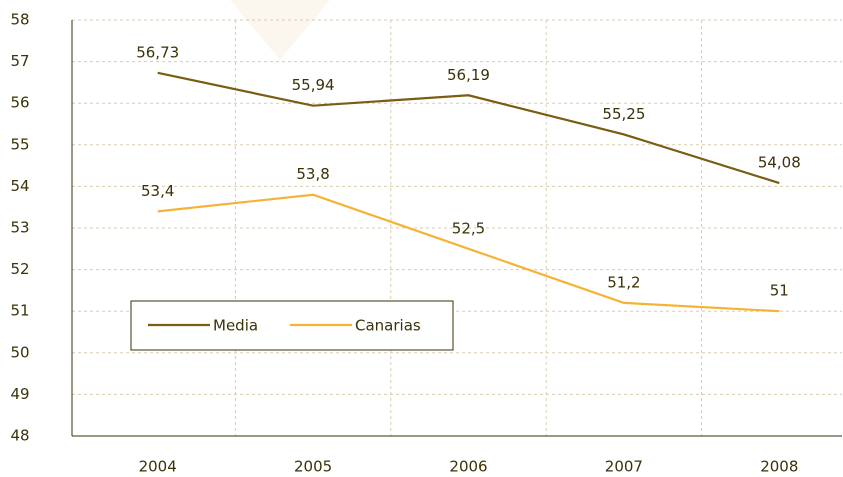 This screenshot has width=843, height=477. What do you see at coordinates (313, 85) in the screenshot?
I see `data-label: 55,94` at bounding box center [313, 85].